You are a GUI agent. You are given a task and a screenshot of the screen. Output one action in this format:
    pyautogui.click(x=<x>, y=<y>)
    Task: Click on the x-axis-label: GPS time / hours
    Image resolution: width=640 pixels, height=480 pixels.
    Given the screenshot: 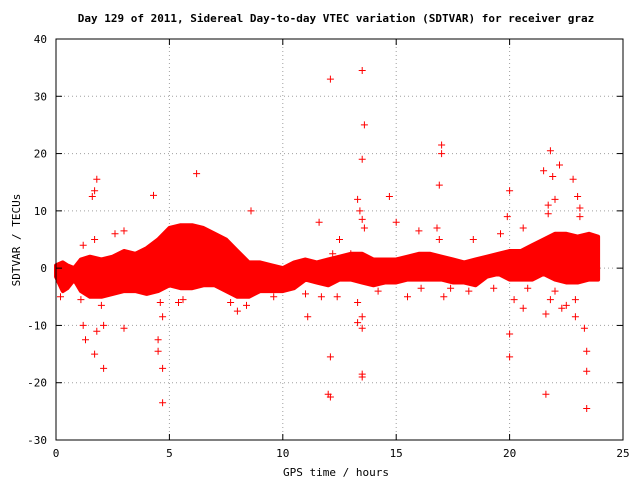 What is the action you would take?
    pyautogui.click(x=336, y=472)
    